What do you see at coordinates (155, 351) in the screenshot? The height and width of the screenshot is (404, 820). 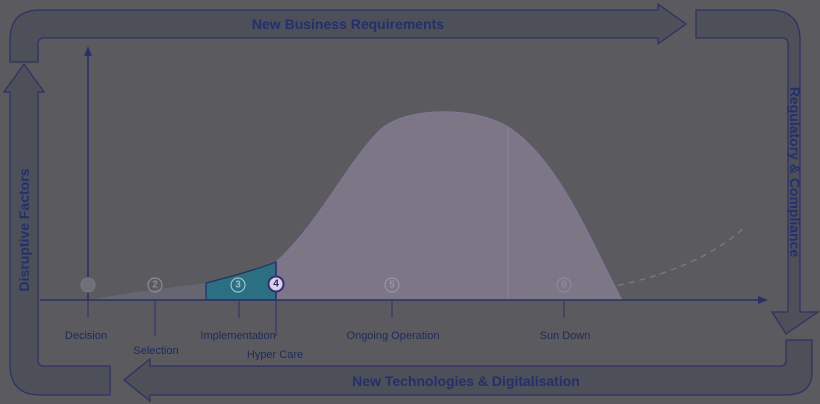 I see `label-selection: Selection` at bounding box center [155, 351].